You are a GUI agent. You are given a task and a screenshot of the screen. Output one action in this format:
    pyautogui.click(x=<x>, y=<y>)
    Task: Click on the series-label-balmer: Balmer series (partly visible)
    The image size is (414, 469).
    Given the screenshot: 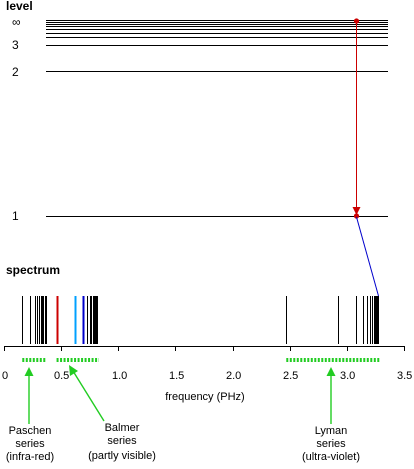 What is the action you would take?
    pyautogui.click(x=122, y=442)
    